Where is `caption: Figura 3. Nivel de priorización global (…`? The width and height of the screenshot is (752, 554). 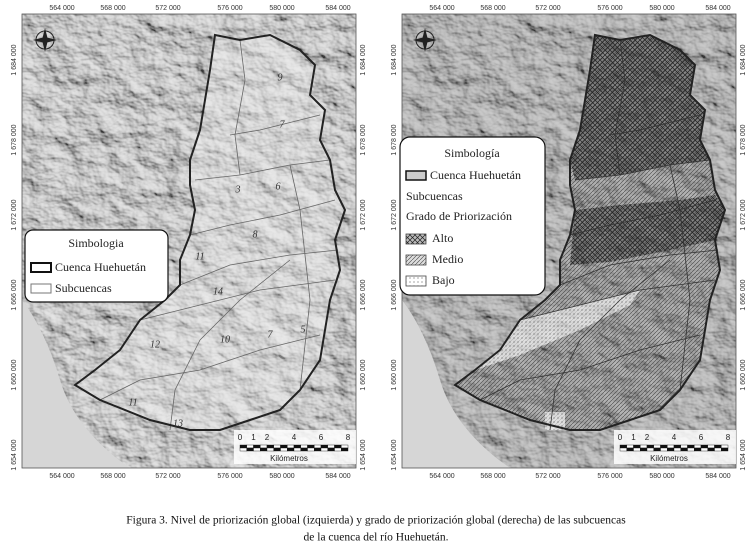 caption: Figura 3. Nivel de priorización global (… is located at coordinates (376, 521).